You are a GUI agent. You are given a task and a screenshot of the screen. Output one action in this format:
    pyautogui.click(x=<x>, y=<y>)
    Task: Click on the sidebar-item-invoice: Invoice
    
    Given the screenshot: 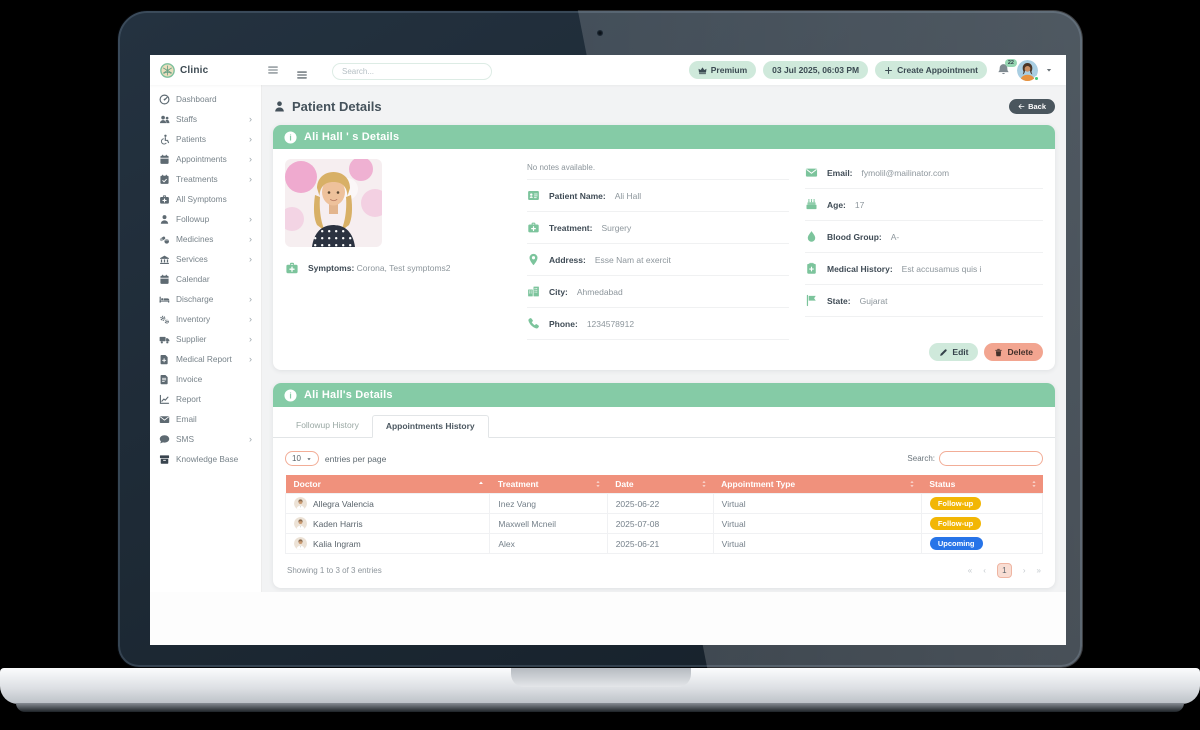 What is the action you would take?
    pyautogui.click(x=205, y=379)
    